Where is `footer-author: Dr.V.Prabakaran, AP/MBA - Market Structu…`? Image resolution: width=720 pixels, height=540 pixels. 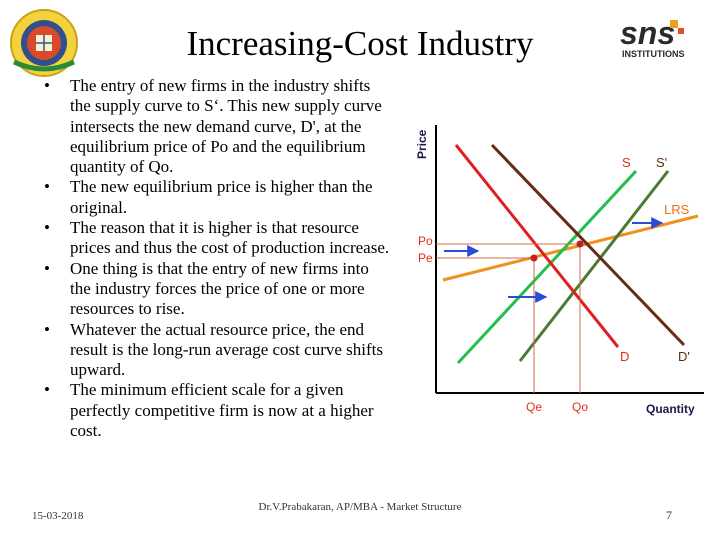
footer-author: Dr.V.Prabakaran, AP/MBA - Market Structu… is located at coordinates (360, 507).